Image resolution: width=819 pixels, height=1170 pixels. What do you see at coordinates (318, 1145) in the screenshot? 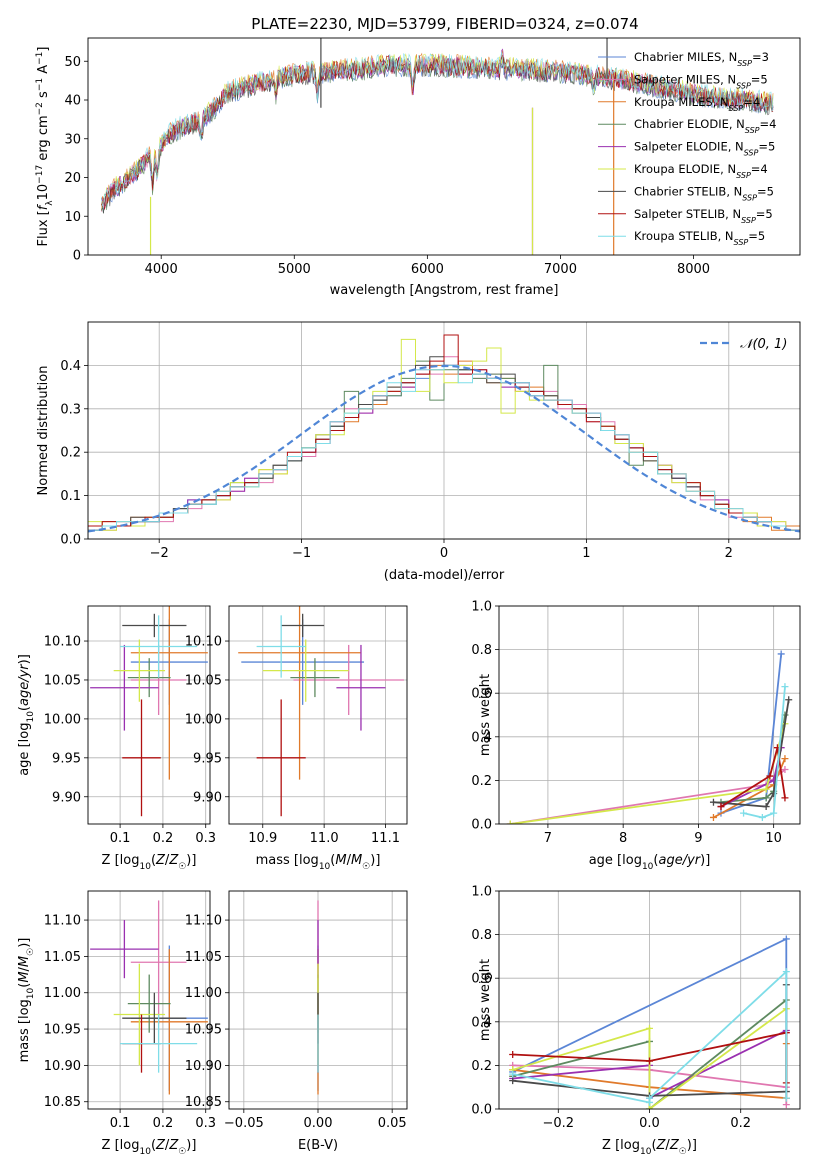
I see `x-axis-label: E(B-V)` at bounding box center [318, 1145].